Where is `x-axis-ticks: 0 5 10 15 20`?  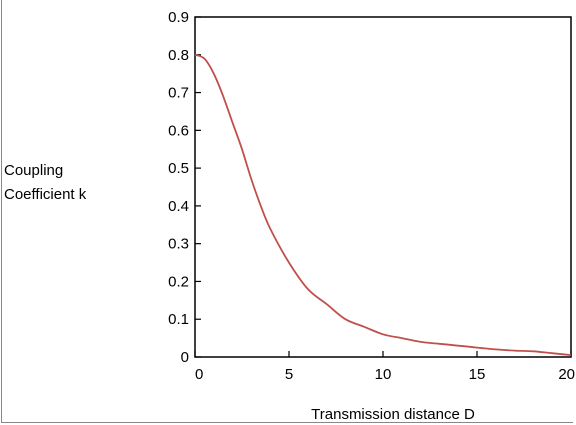
x-axis-ticks: 0 5 10 15 20 is located at coordinates (384, 367).